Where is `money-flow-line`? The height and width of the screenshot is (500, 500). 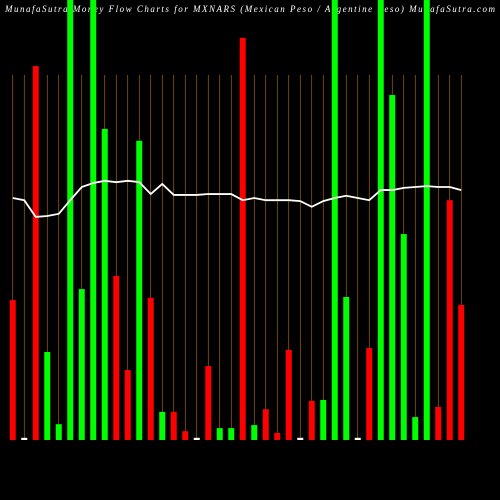 money-flow-line is located at coordinates (237, 198).